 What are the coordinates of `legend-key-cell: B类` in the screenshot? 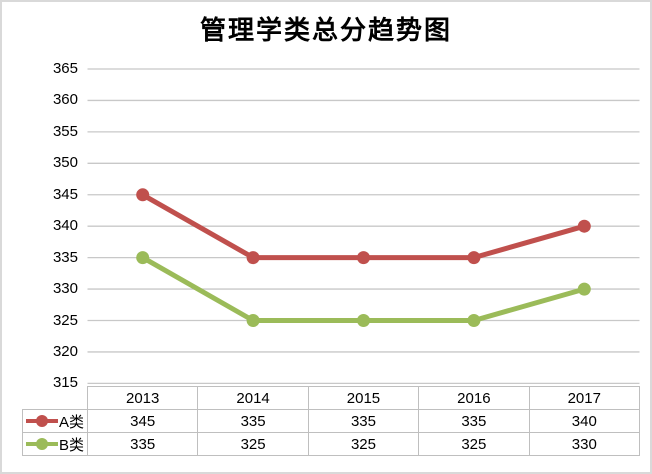 It's located at (55, 444).